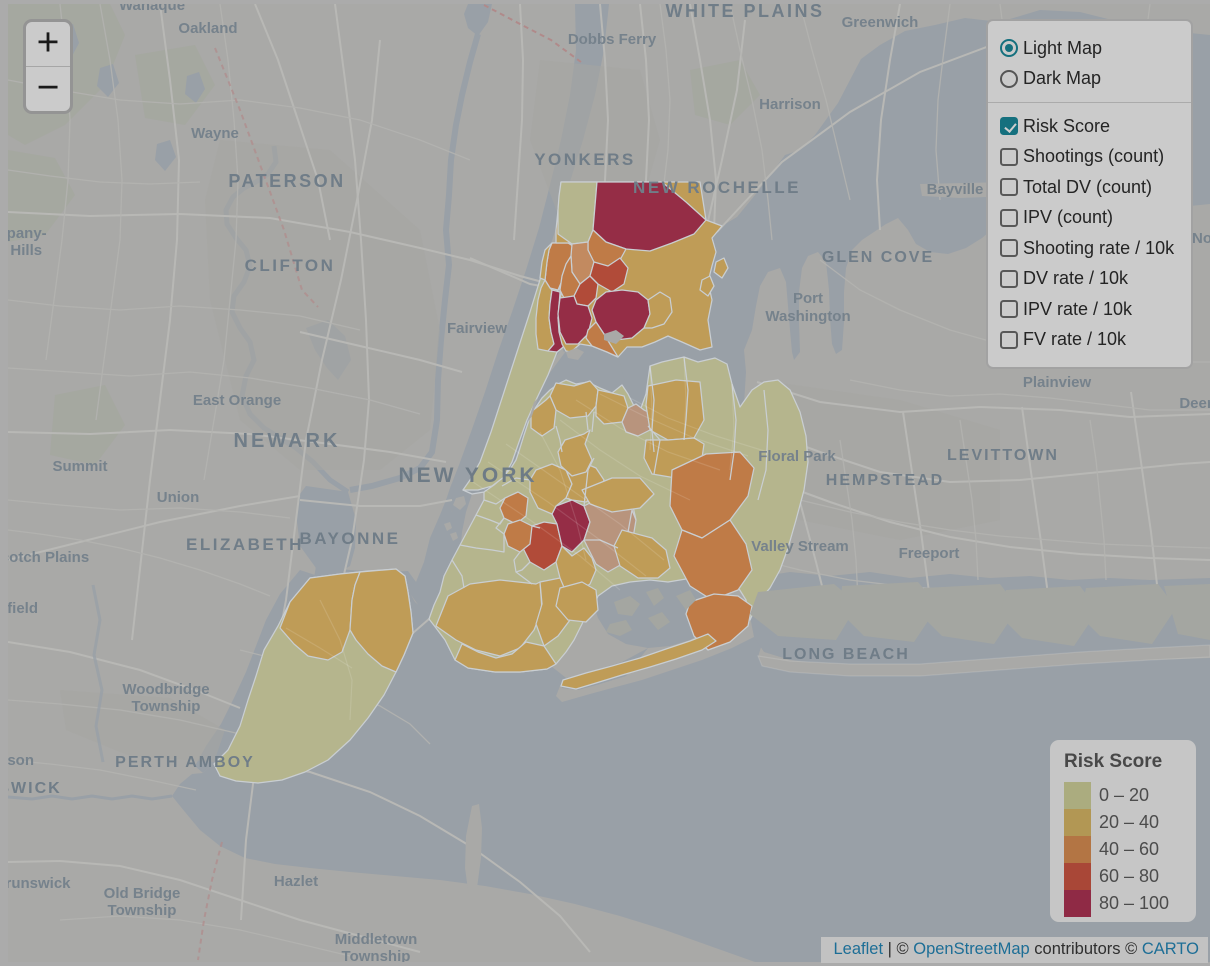  I want to click on svg-text: PERTH AMBOY, so click(185, 762).